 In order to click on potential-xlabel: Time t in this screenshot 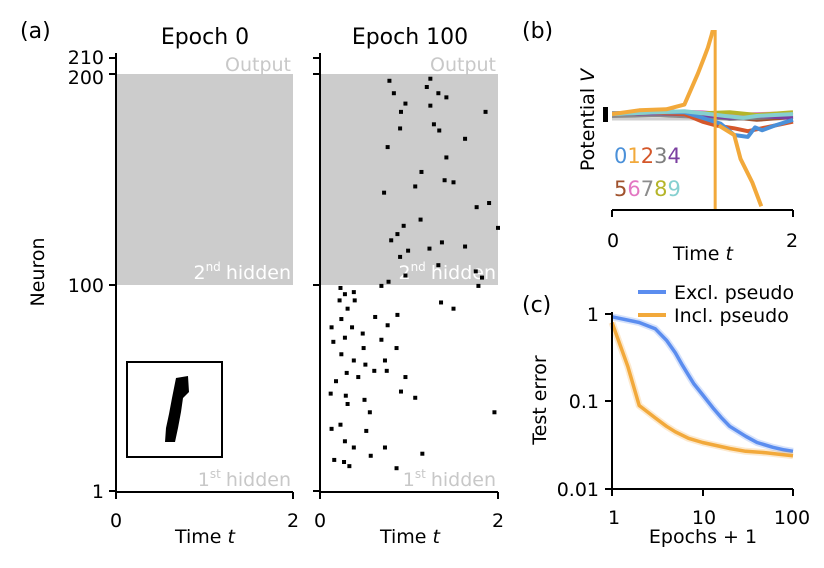, I will do `click(703, 254)`.